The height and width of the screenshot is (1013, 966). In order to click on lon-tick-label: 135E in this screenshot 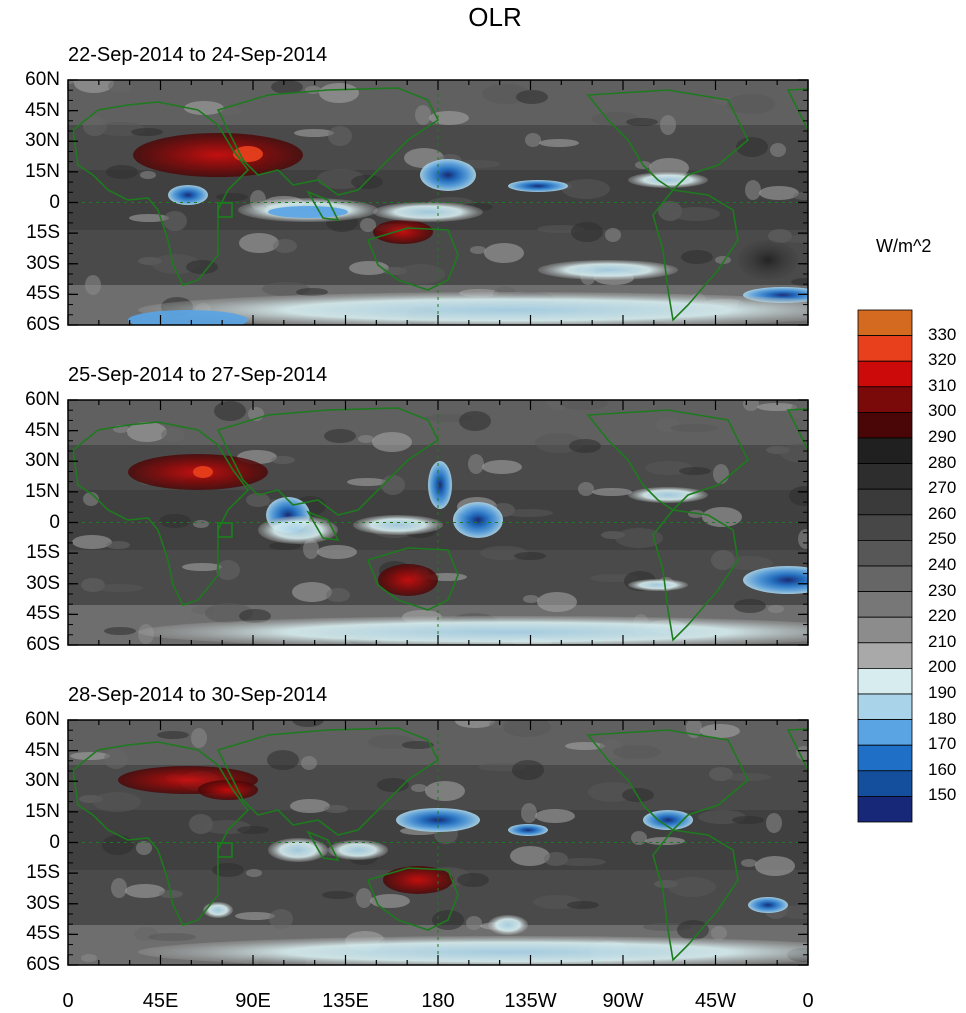, I will do `click(345, 1001)`.